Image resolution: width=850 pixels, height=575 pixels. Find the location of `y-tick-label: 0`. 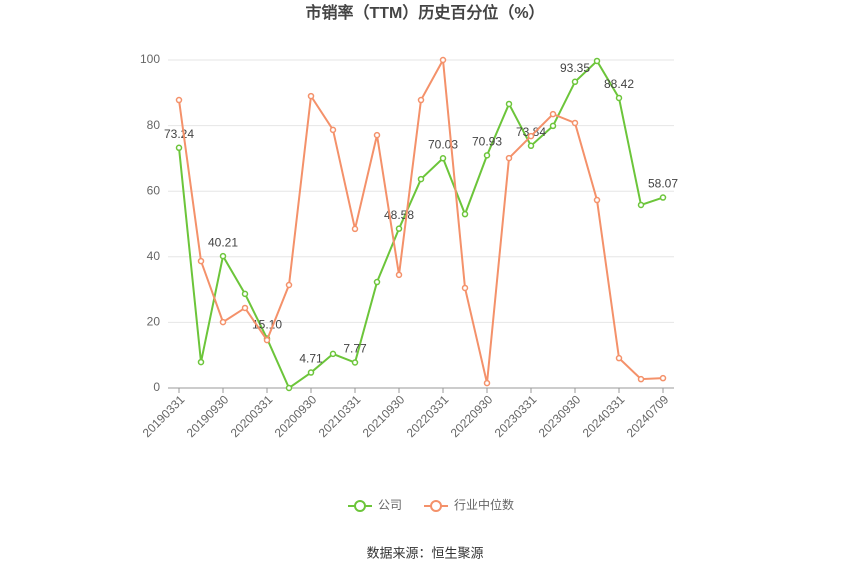

y-tick-label: 0 is located at coordinates (156, 387).